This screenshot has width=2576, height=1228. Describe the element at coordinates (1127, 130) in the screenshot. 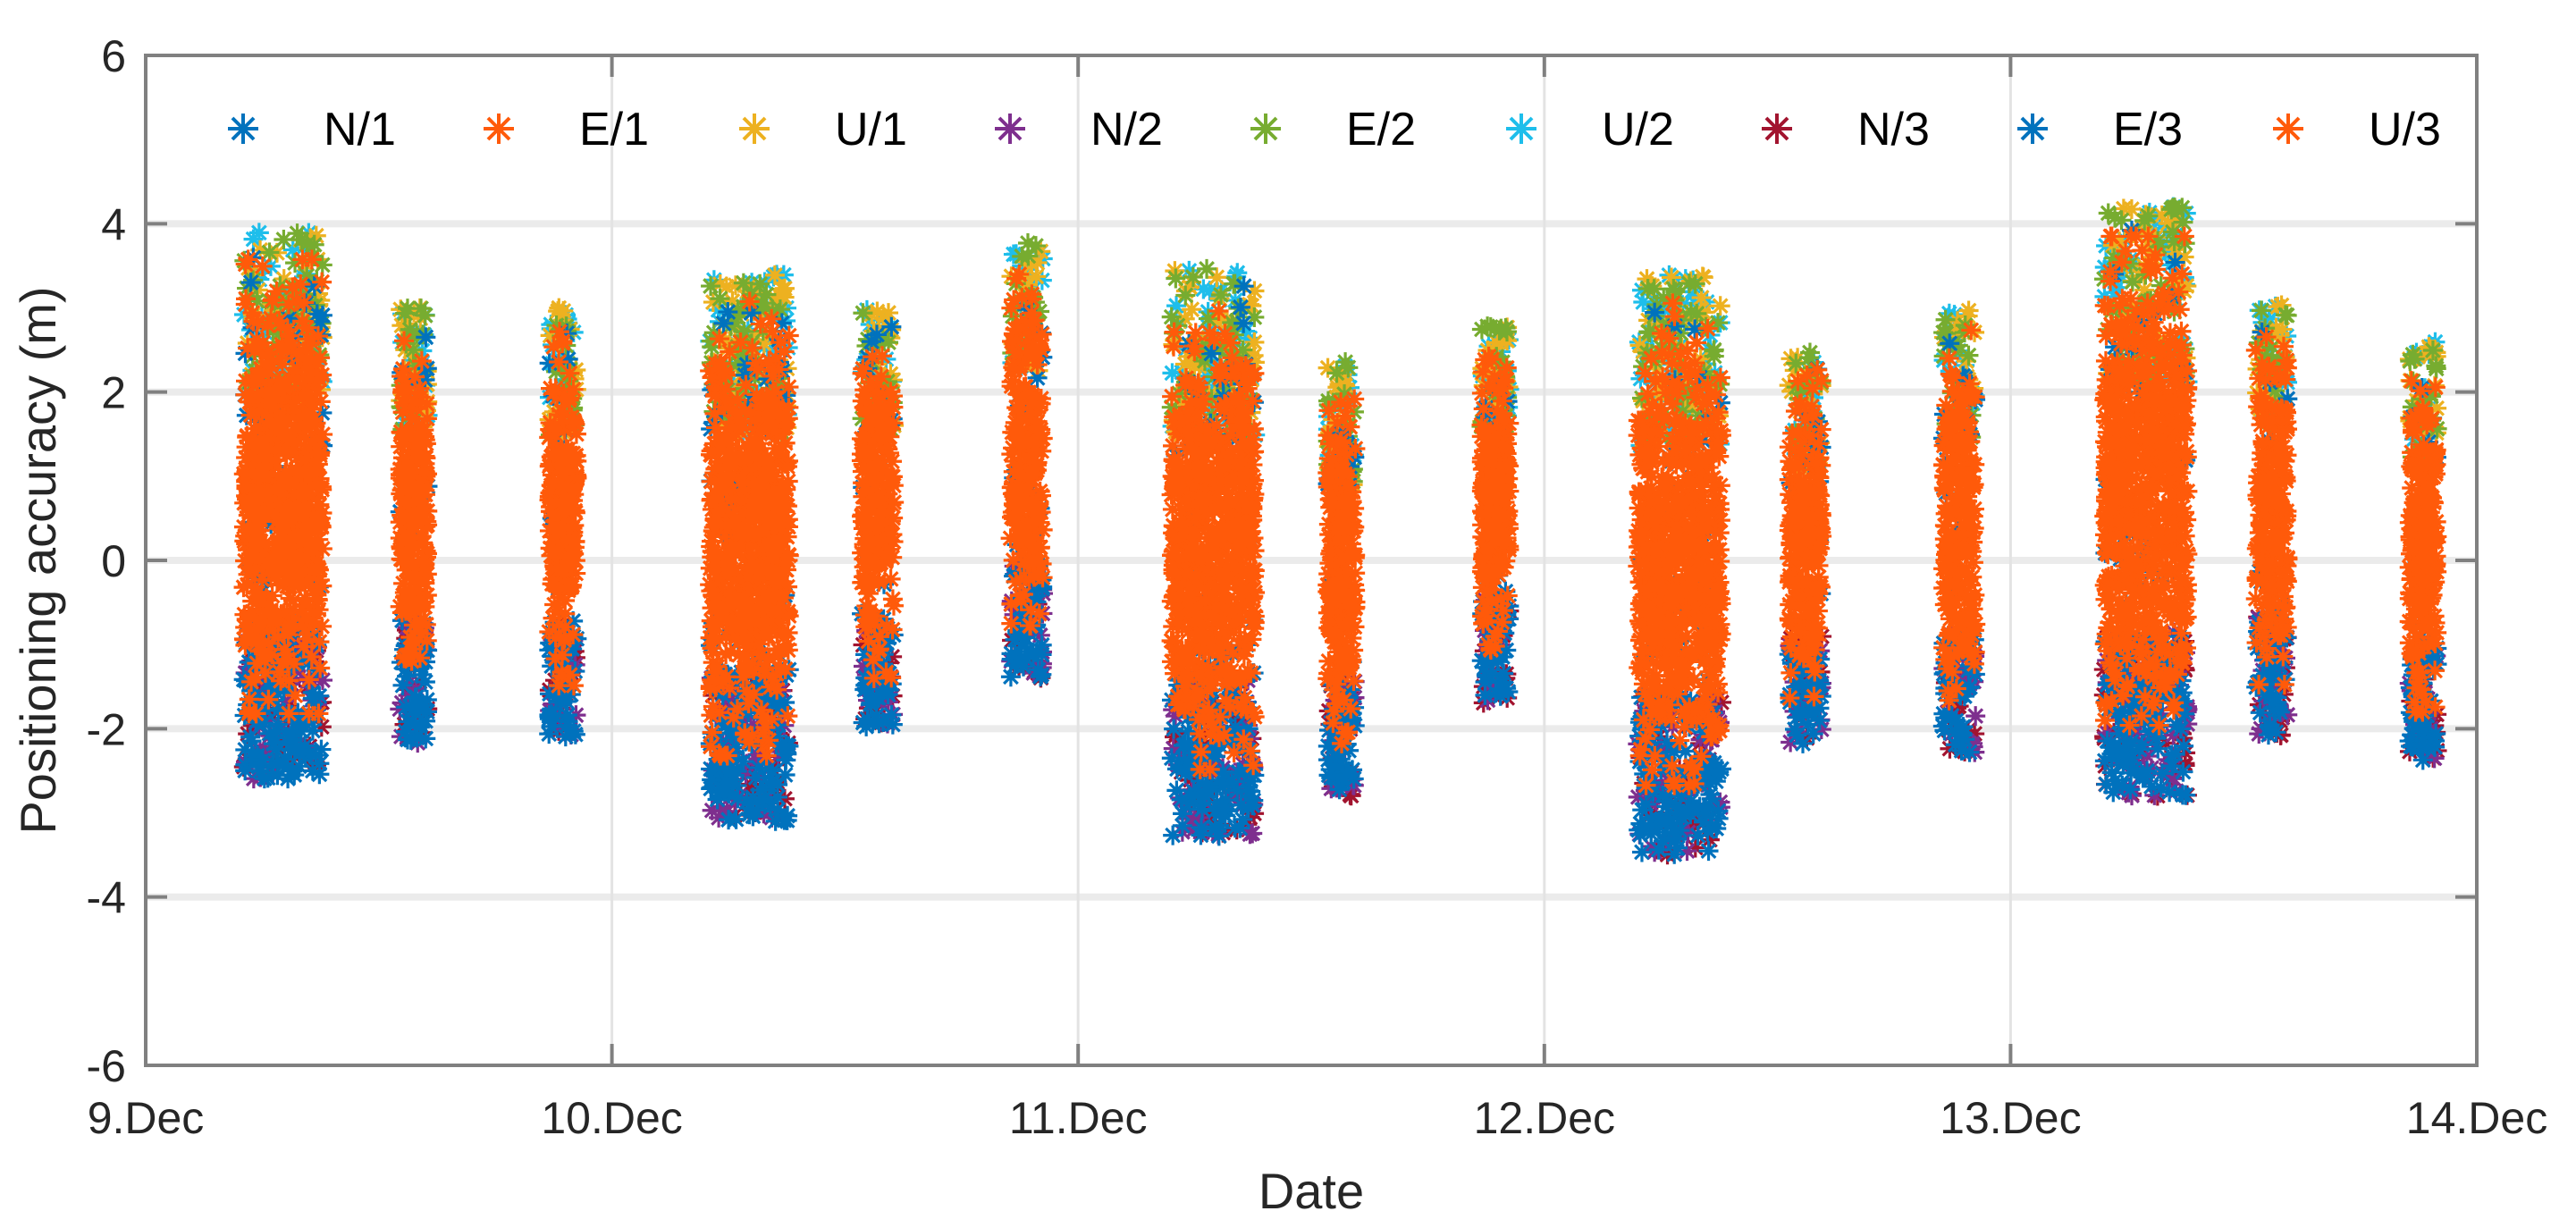

I see `legend-label: N/2` at that location.